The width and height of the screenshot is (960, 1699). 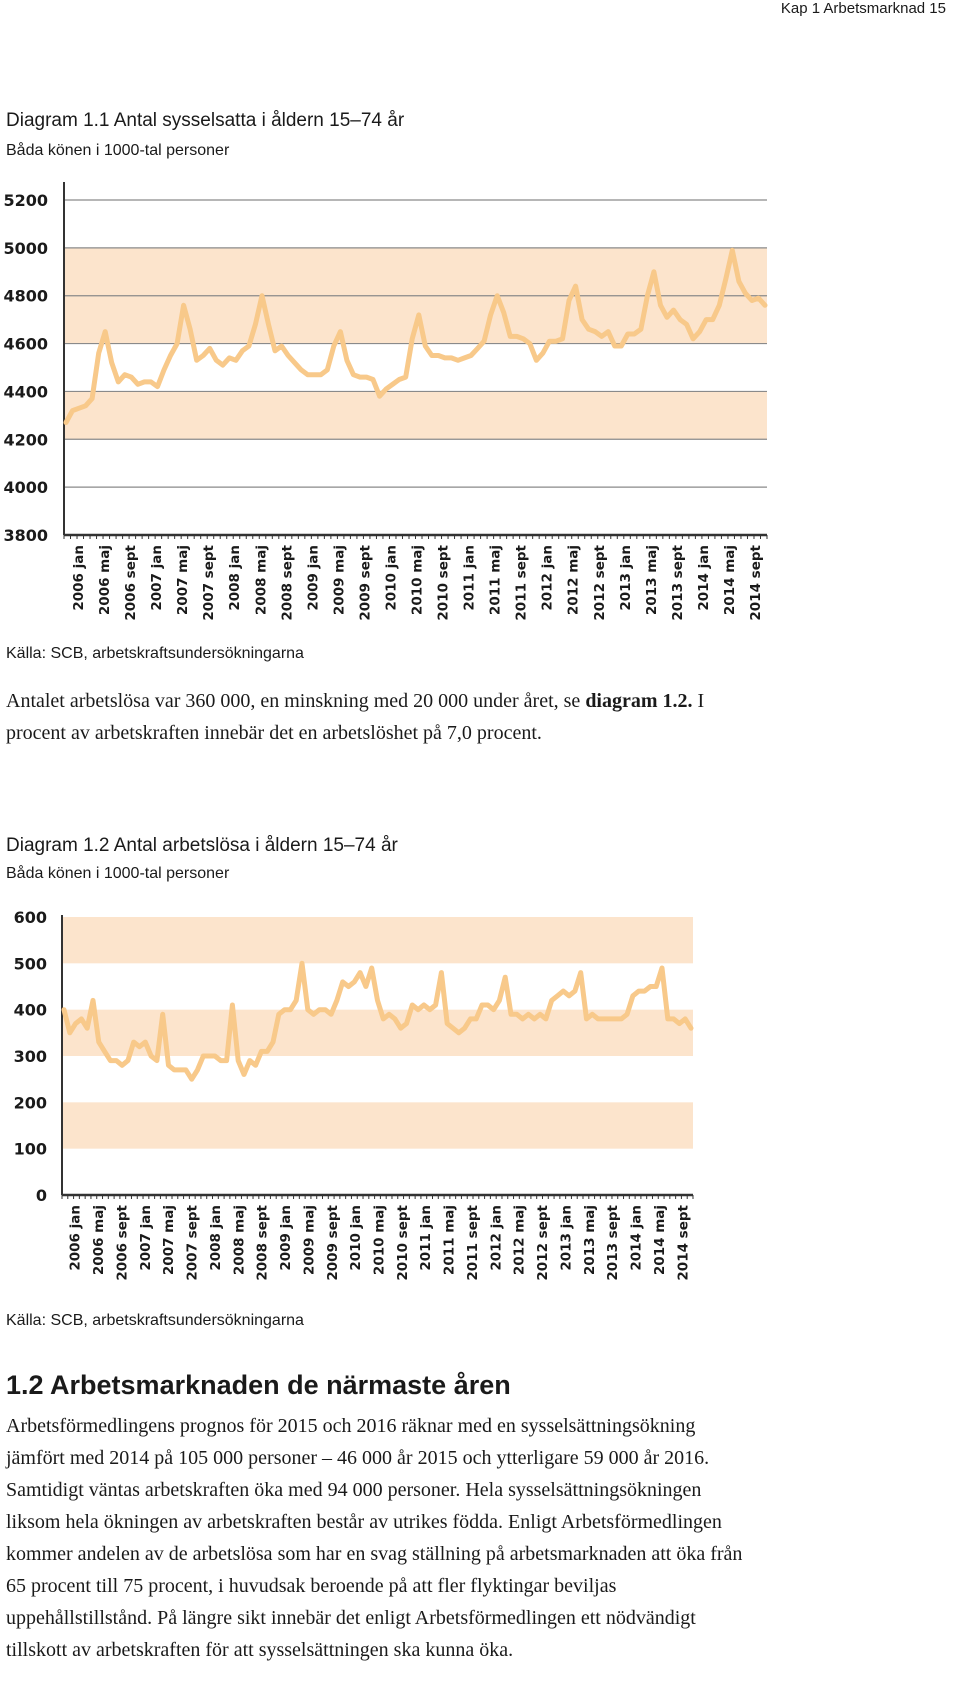 What do you see at coordinates (118, 873) in the screenshot?
I see `diagram2-subtitle: Båda könen i 1000-tal personer` at bounding box center [118, 873].